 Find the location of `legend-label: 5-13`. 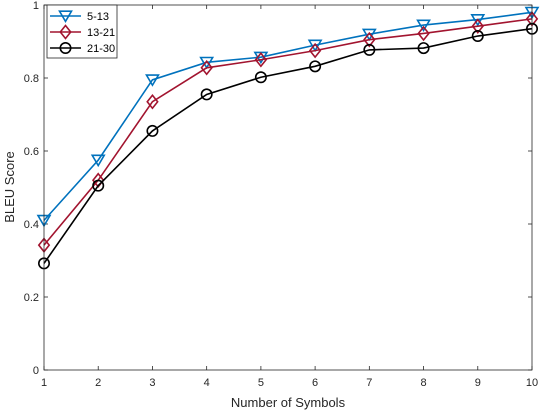

legend-label: 5-13 is located at coordinates (98, 17).